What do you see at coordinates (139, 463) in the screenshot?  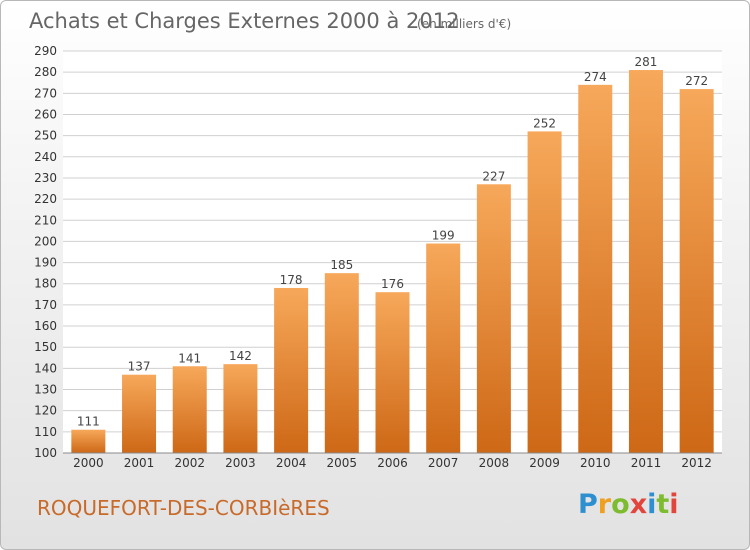 I see `x-tick-label: 2001` at bounding box center [139, 463].